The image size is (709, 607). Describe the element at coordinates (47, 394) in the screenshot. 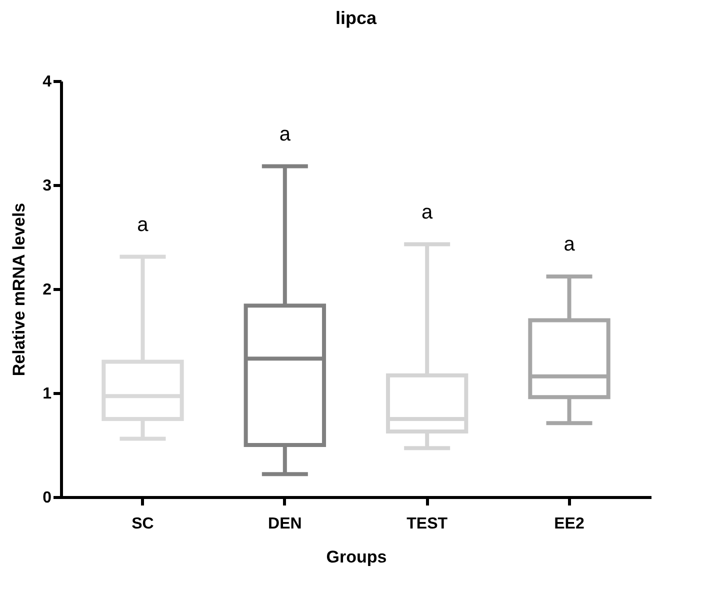

I see `y-tick-label: 1` at that location.